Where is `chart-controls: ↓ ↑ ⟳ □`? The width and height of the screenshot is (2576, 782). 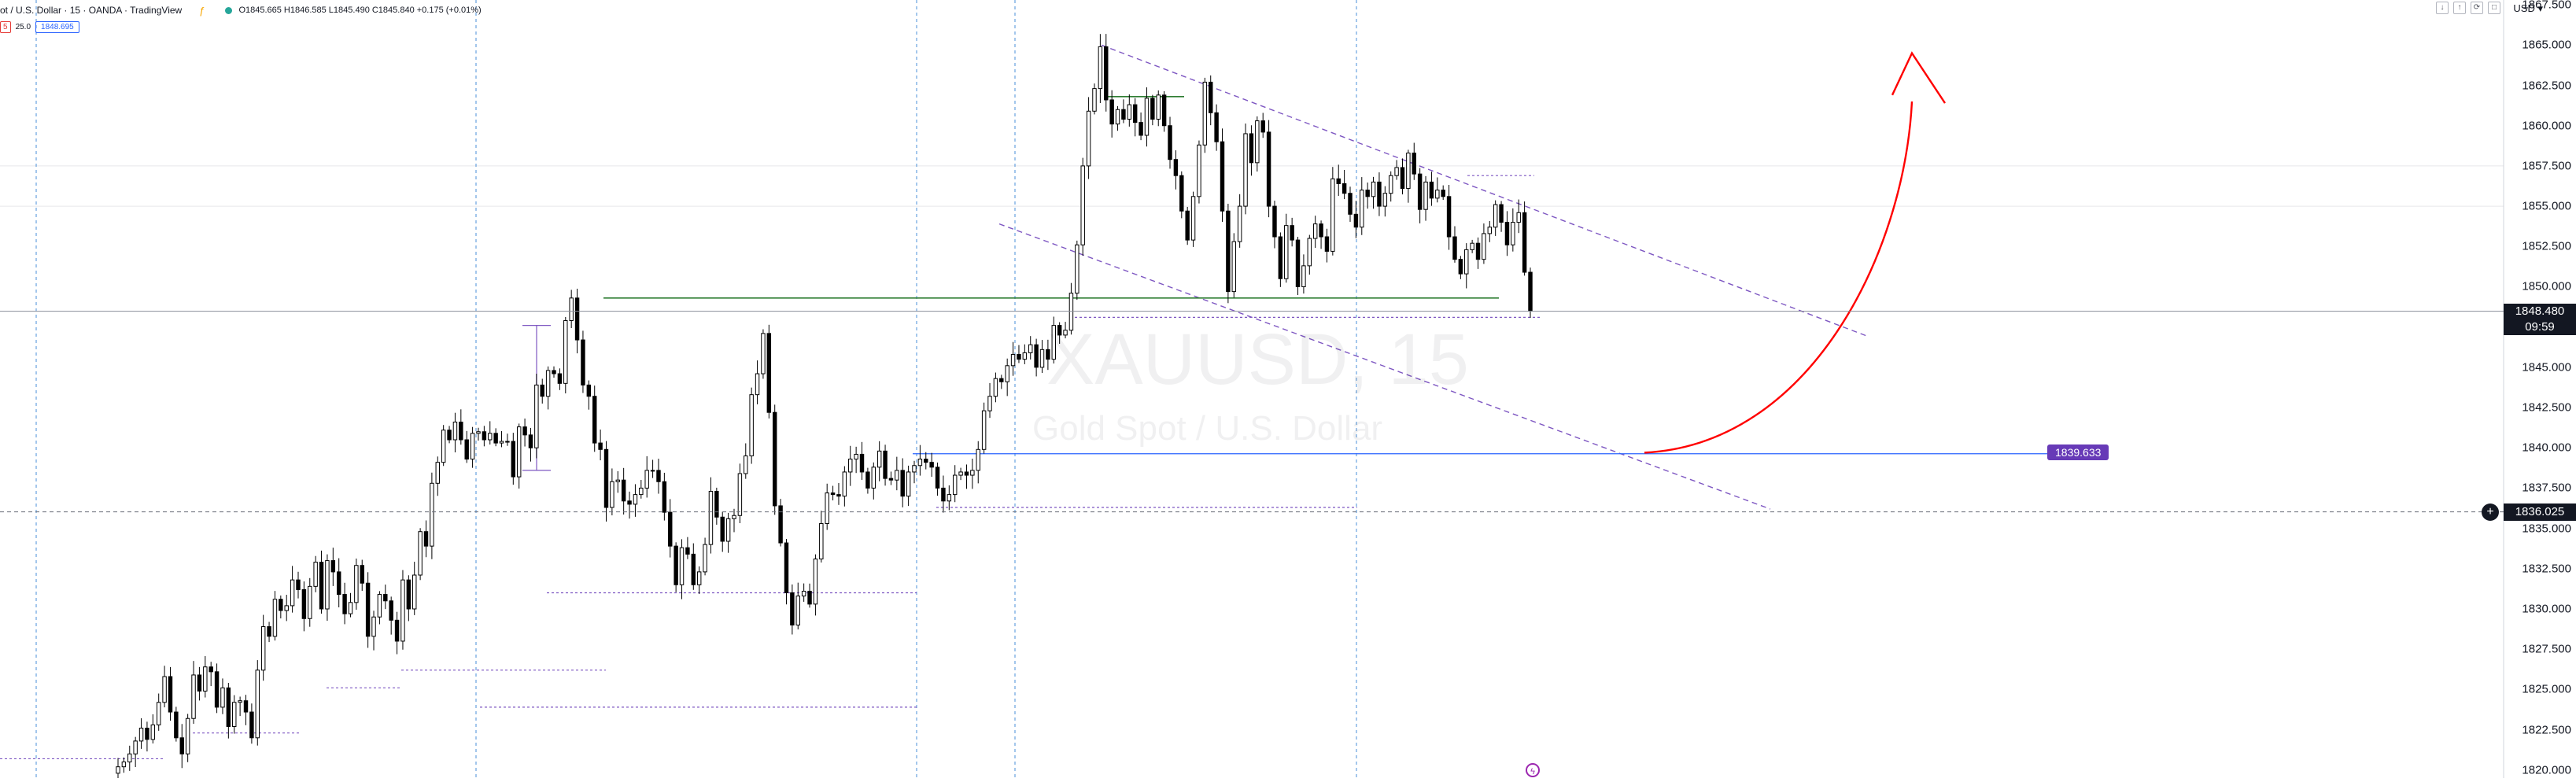 chart-controls: ↓ ↑ ⟳ □ is located at coordinates (2468, 8).